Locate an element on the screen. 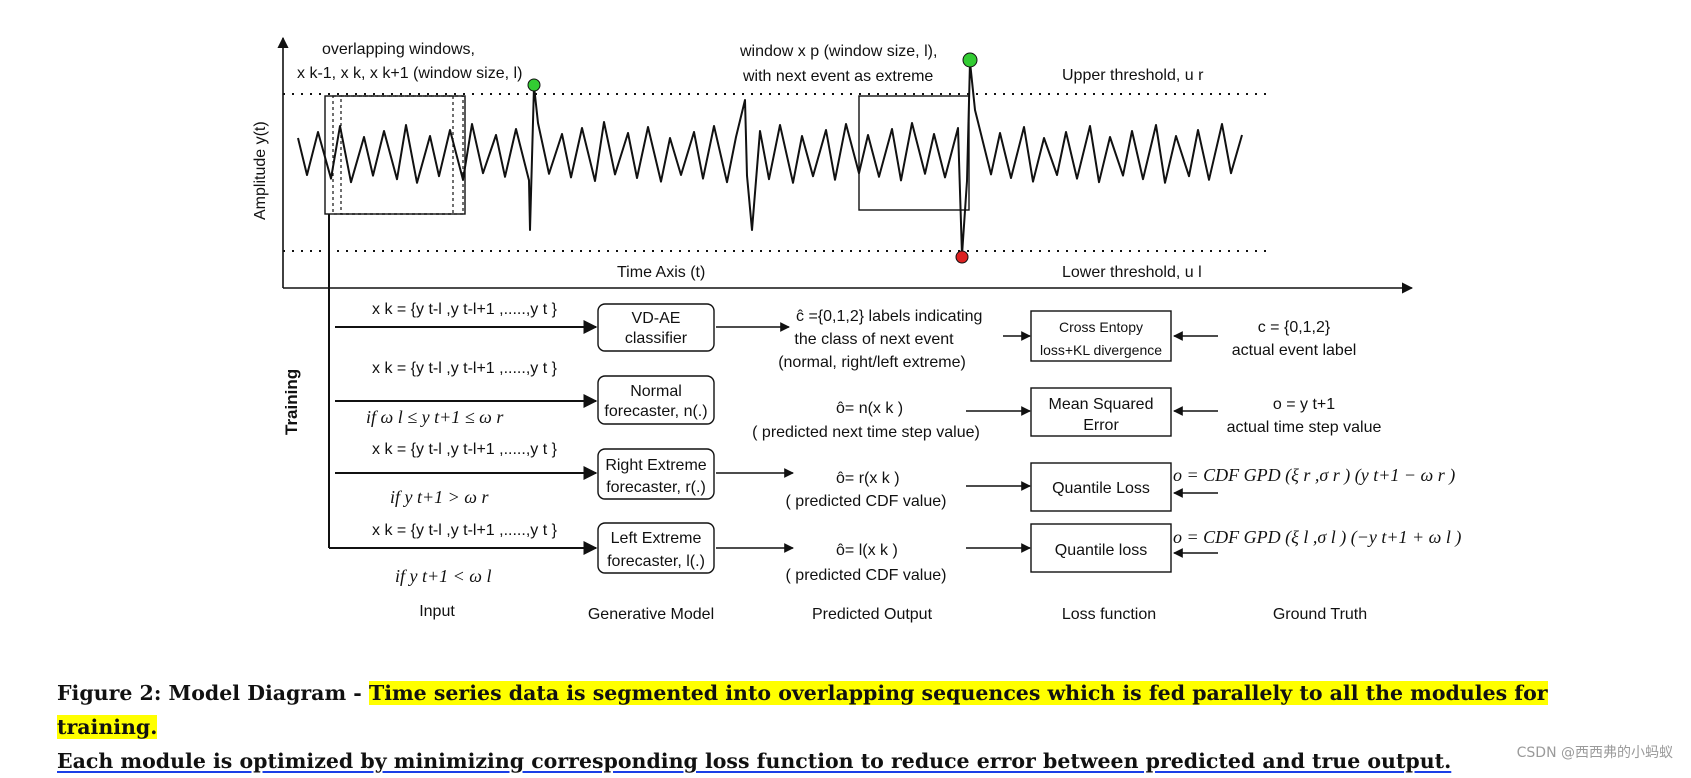 Image resolution: width=1691 pixels, height=778 pixels. window-k is located at coordinates (393, 155).